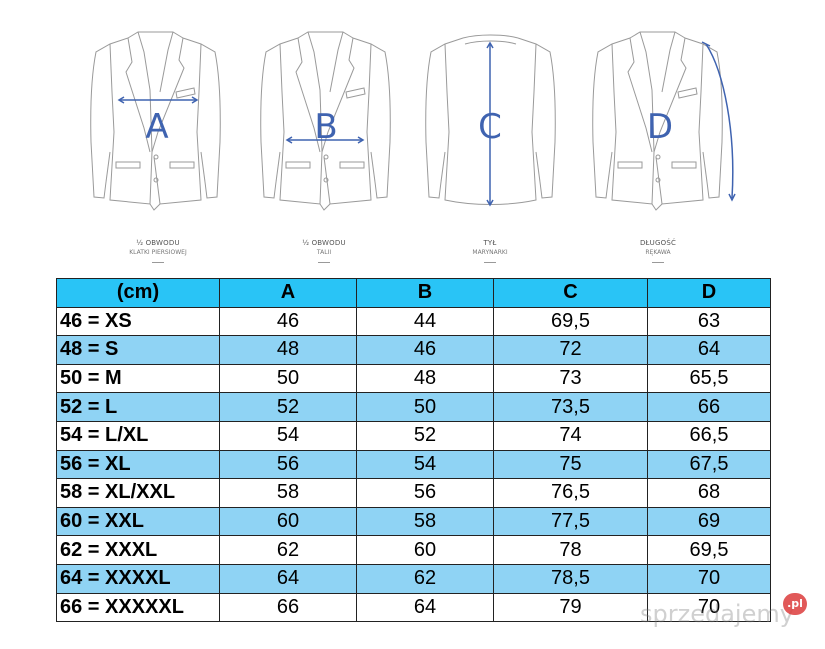 Image resolution: width=825 pixels, height=649 pixels. What do you see at coordinates (570, 578) in the screenshot?
I see `measurement-cell: 78,5` at bounding box center [570, 578].